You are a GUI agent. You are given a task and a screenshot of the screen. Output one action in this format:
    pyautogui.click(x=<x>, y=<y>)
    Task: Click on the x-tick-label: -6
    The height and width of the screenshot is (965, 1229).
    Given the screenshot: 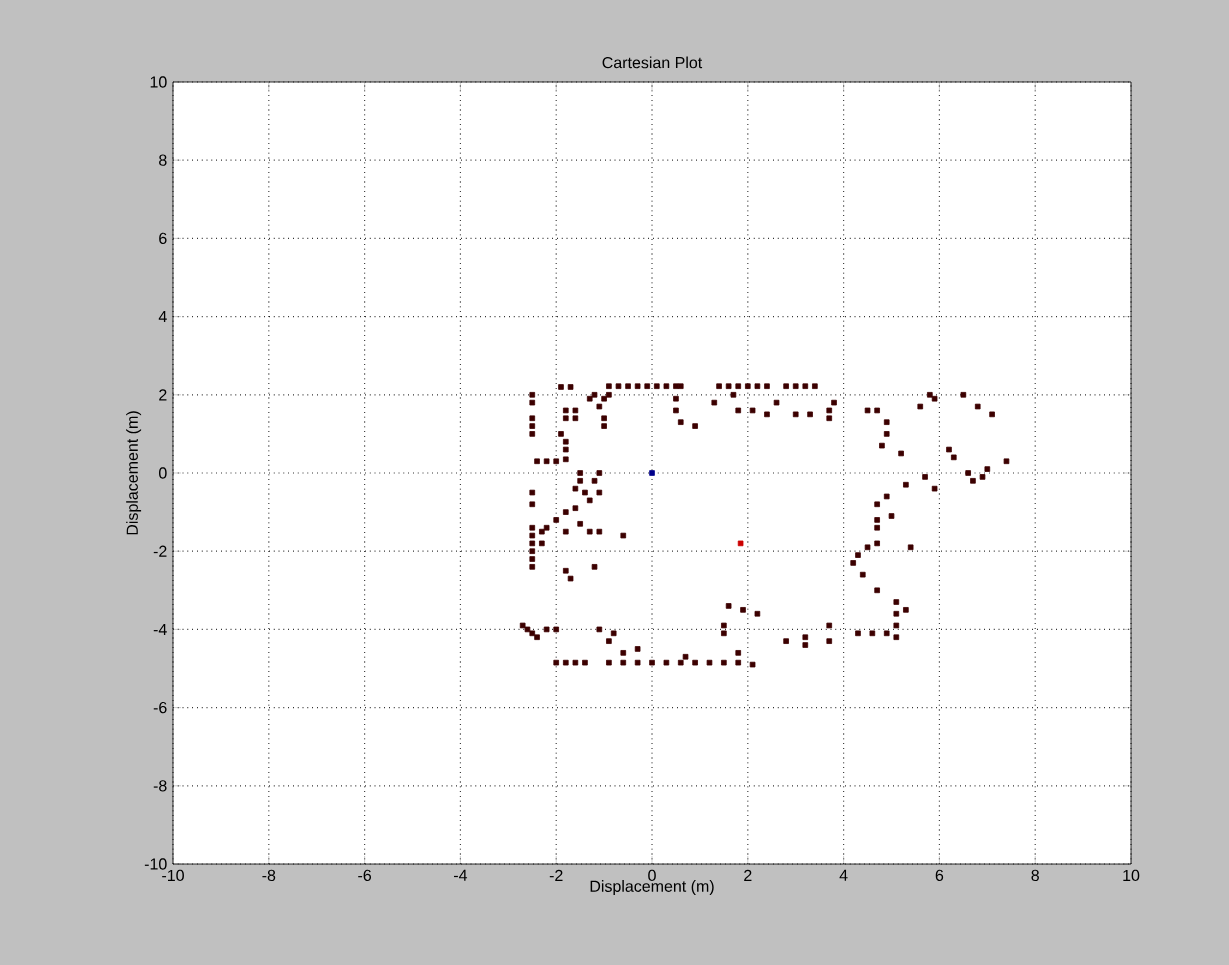 What is the action you would take?
    pyautogui.click(x=365, y=875)
    